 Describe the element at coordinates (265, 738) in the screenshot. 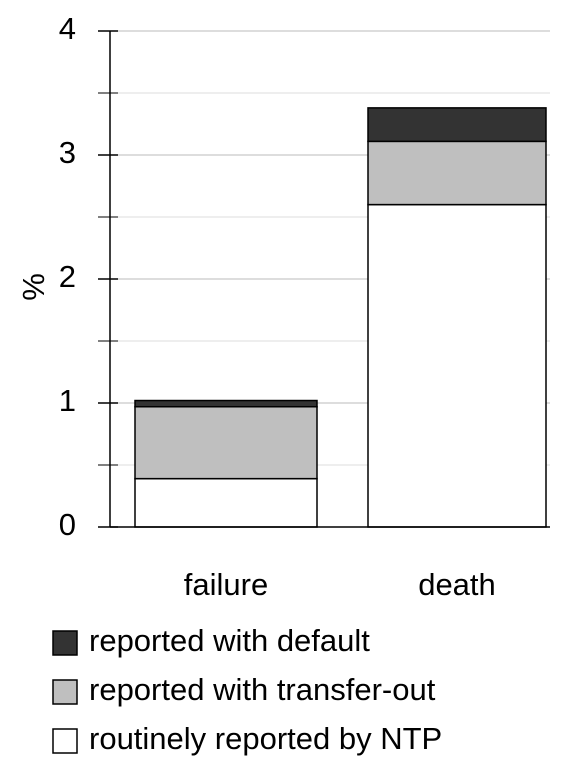

I see `legend-label: routinely reported by NTP` at that location.